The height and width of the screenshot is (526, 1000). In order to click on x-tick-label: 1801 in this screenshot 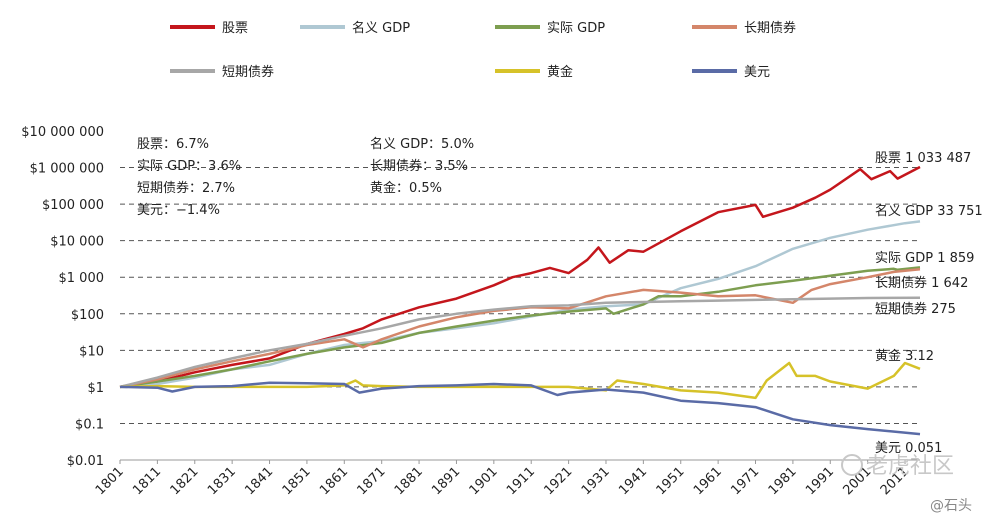, I will do `click(110, 481)`.